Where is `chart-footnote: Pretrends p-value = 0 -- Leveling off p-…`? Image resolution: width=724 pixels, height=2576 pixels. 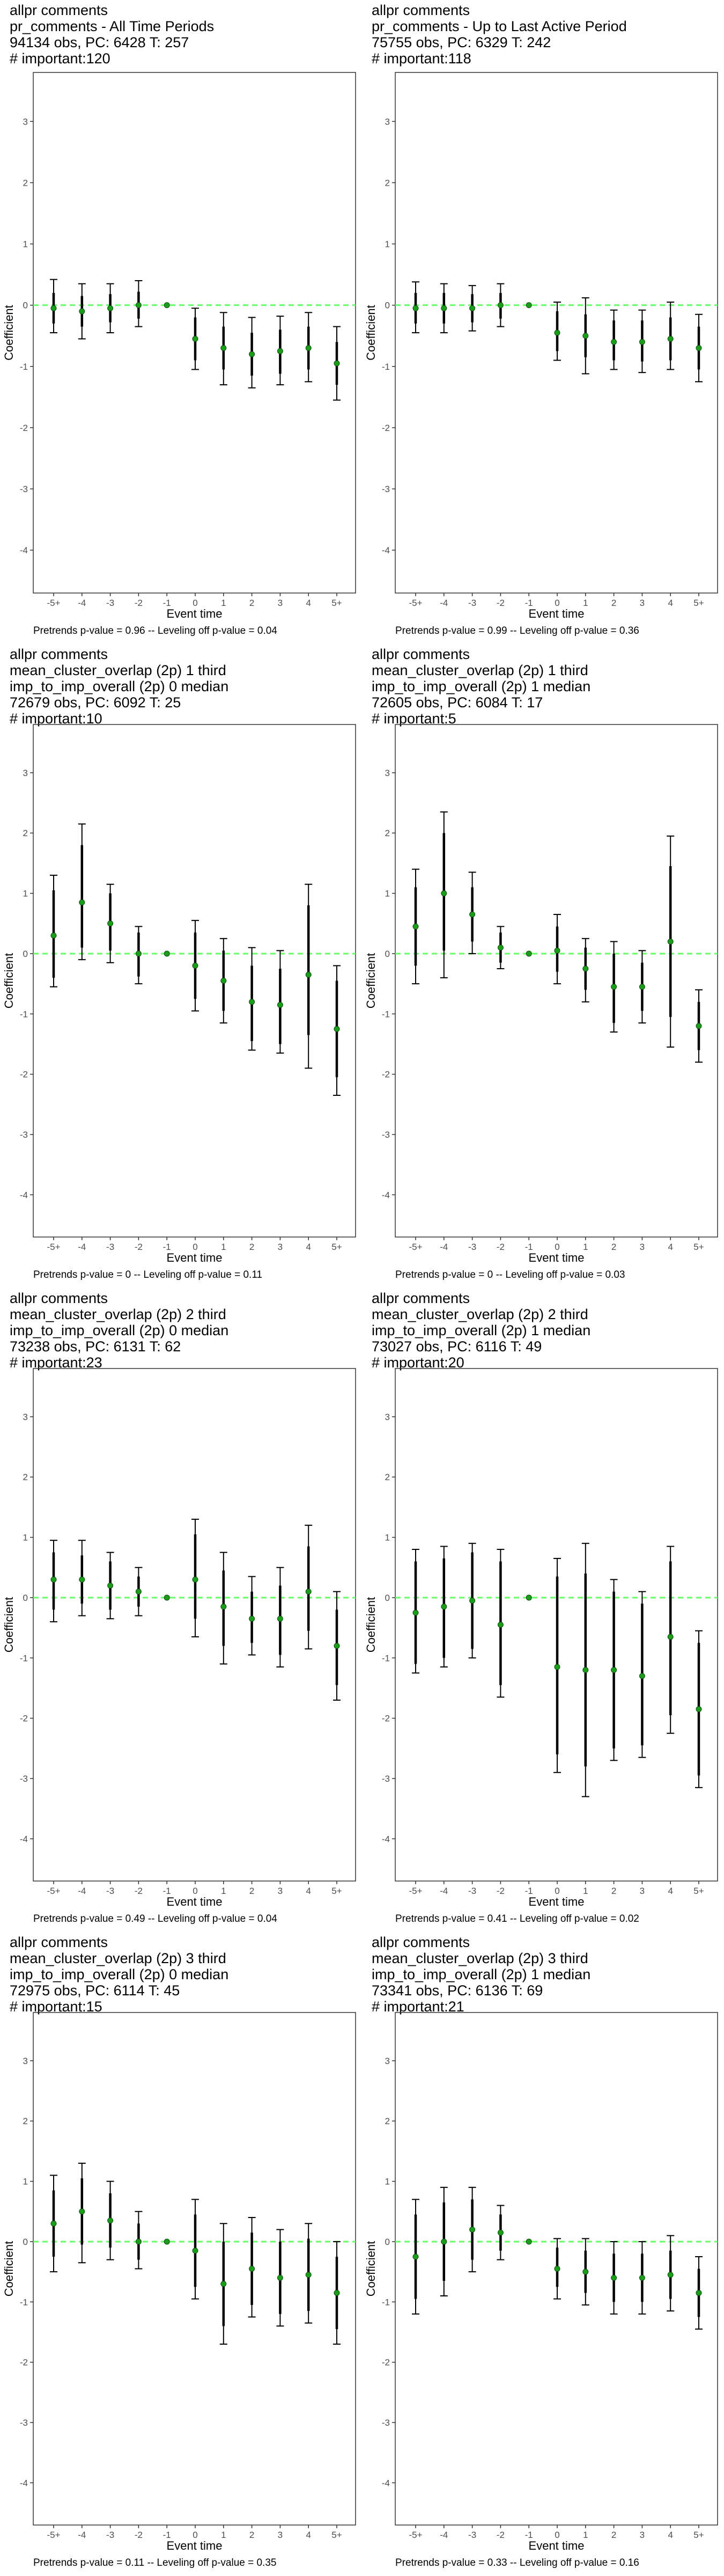
chart-footnote: Pretrends p-value = 0 -- Leveling off p-… is located at coordinates (510, 1274).